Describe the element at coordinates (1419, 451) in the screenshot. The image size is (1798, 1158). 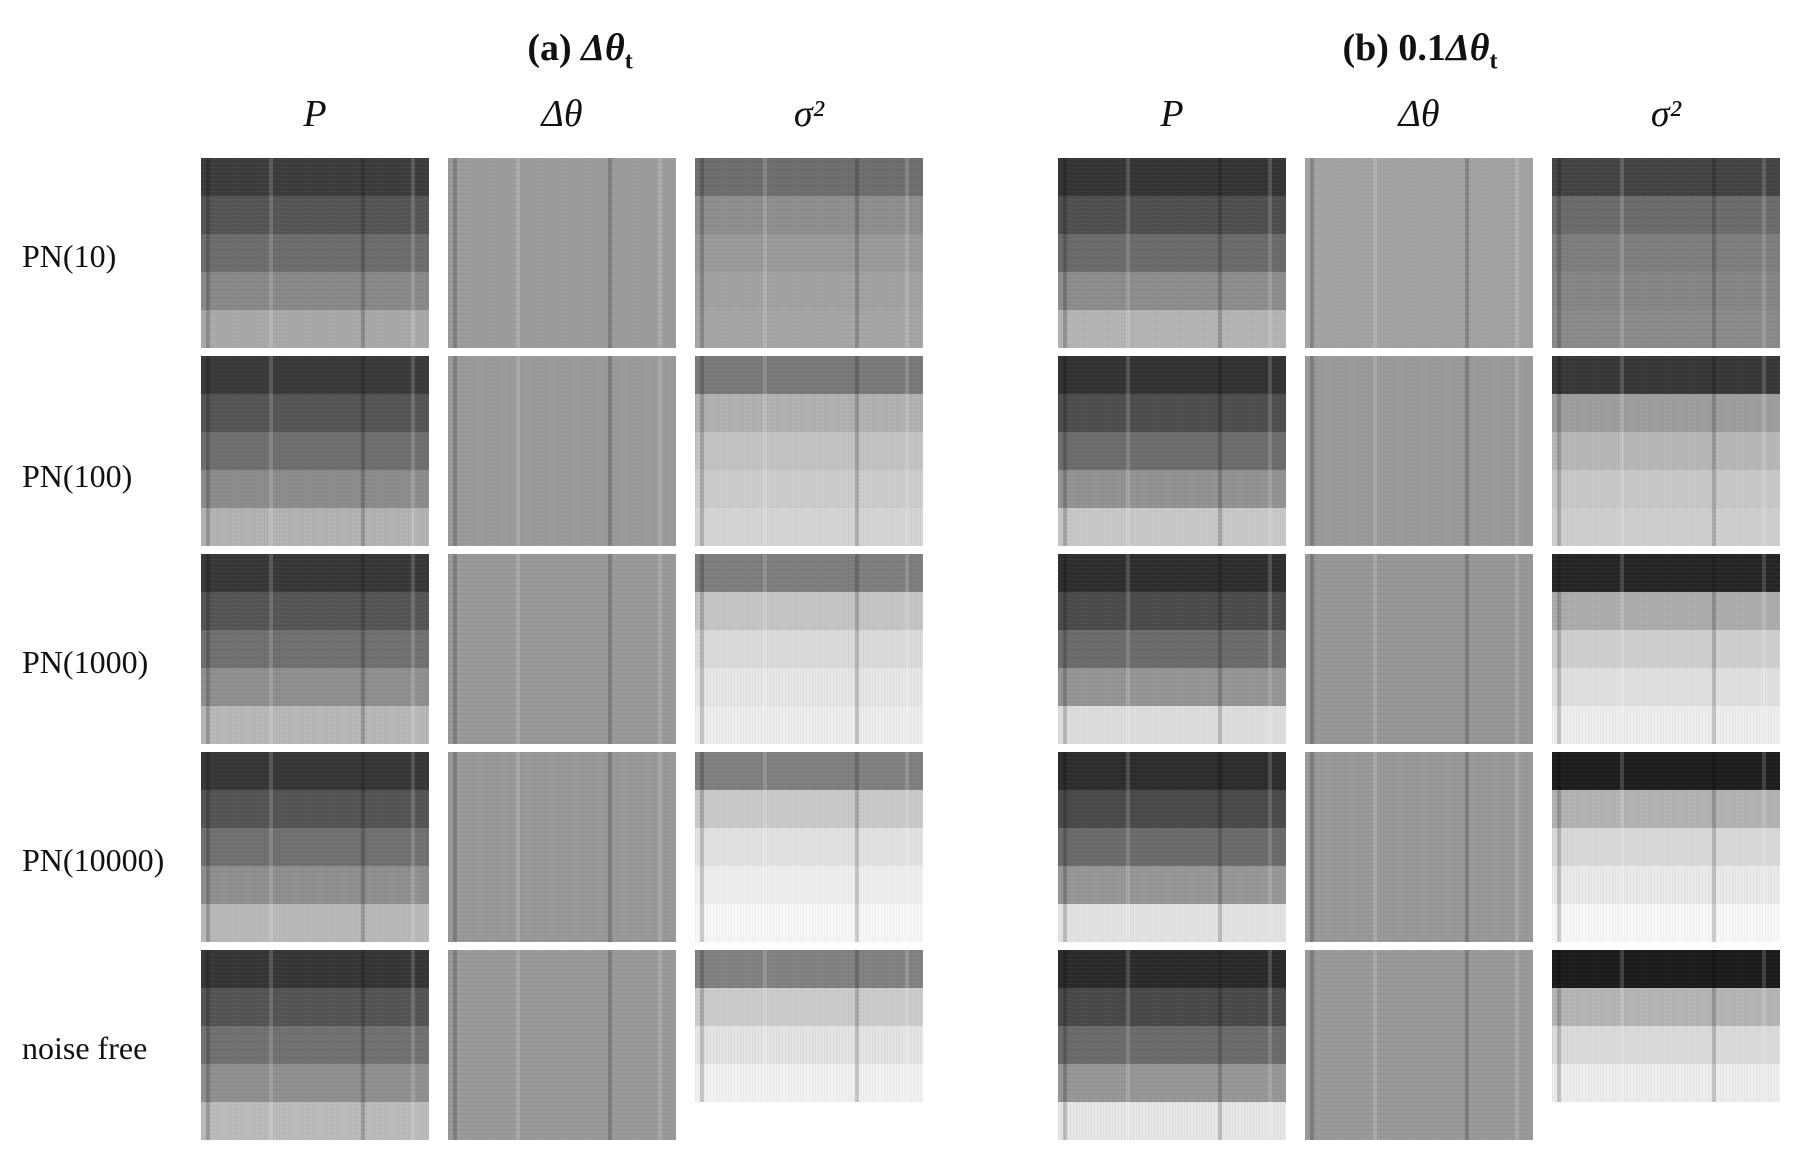
I see `image-b-dtheta-pn100` at that location.